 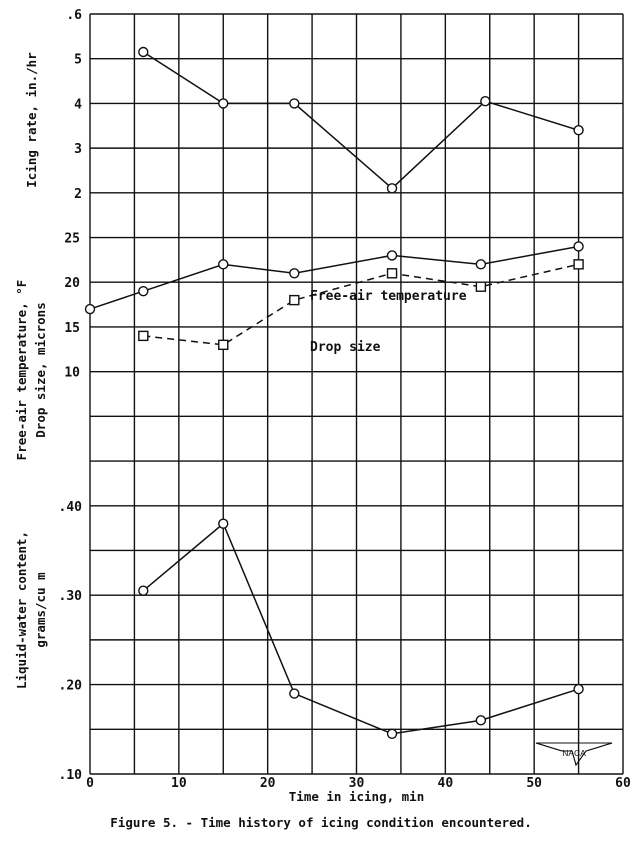 What do you see at coordinates (534, 783) in the screenshot?
I see `x-tick: 50` at bounding box center [534, 783].